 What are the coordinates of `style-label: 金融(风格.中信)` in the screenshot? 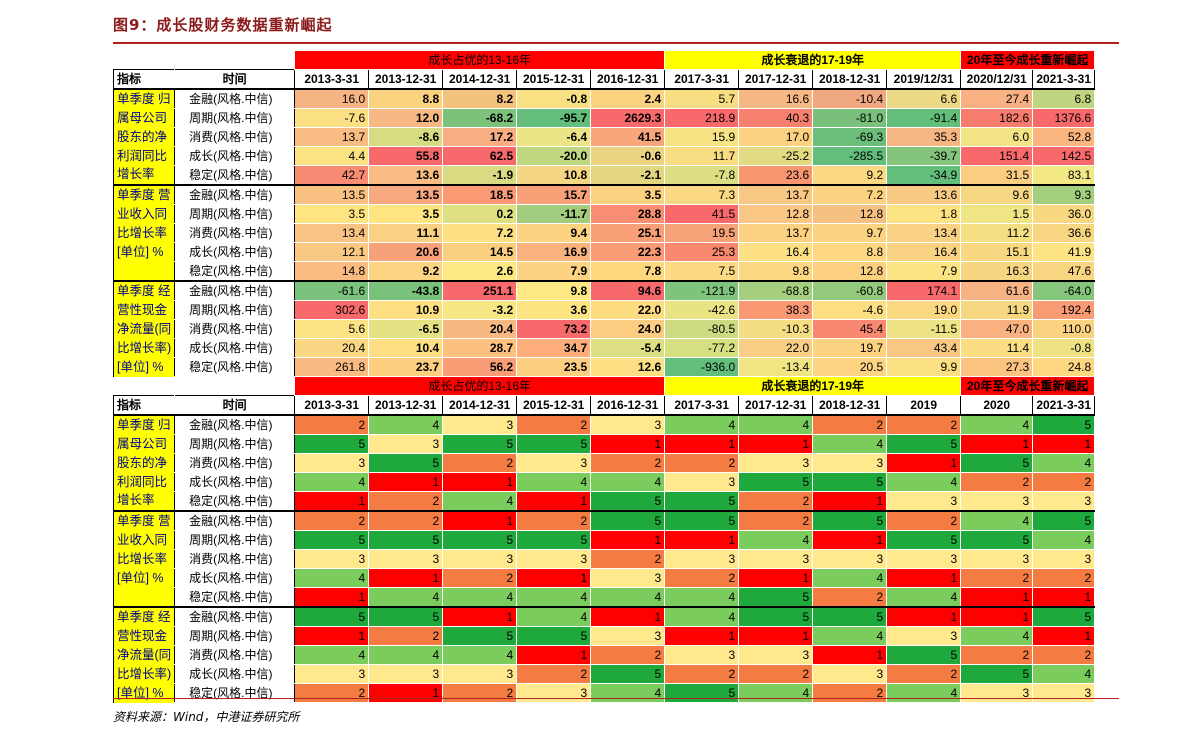 It's located at (235, 520).